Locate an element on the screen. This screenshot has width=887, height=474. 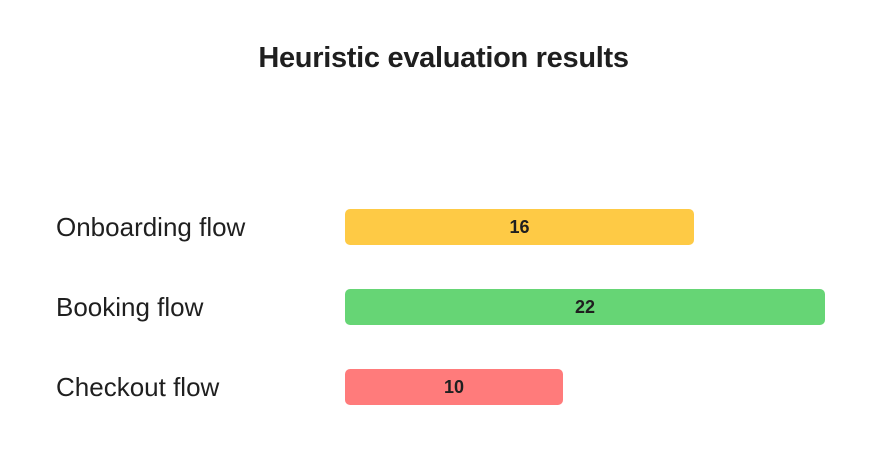
bar: 10 is located at coordinates (454, 387).